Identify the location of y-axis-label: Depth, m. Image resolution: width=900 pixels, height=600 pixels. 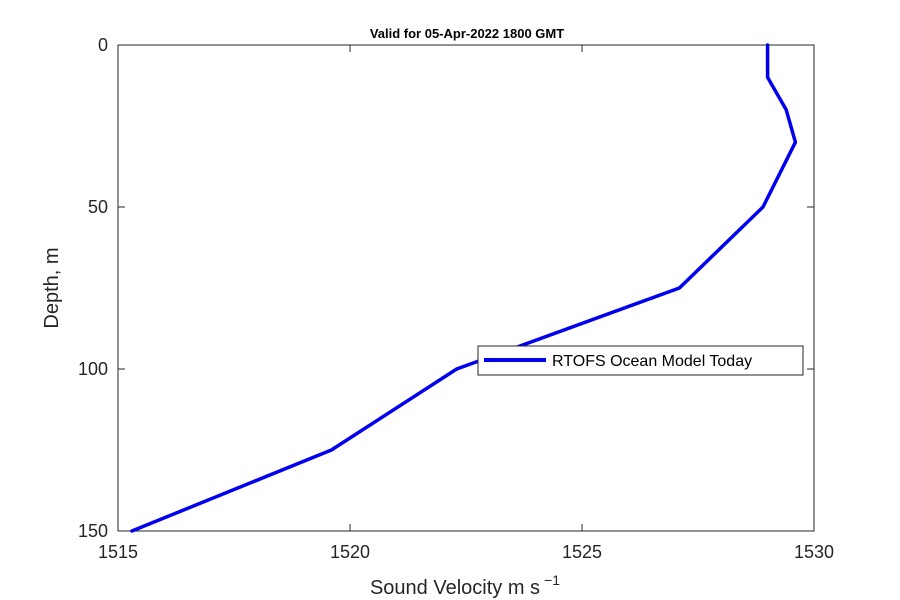
(52, 287).